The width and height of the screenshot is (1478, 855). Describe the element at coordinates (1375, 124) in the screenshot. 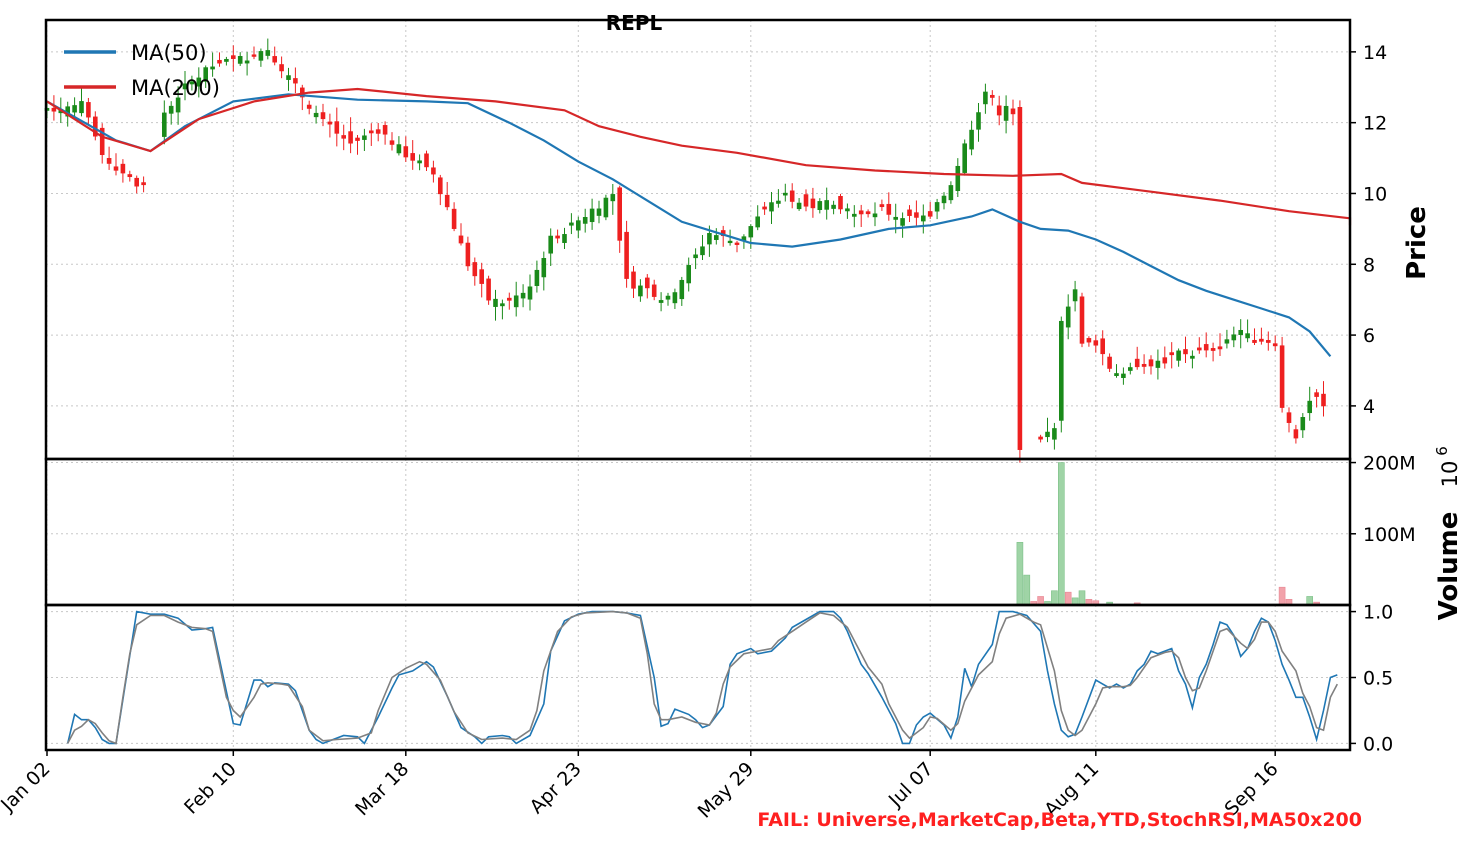

I see `price-tick-label-4: 12` at that location.